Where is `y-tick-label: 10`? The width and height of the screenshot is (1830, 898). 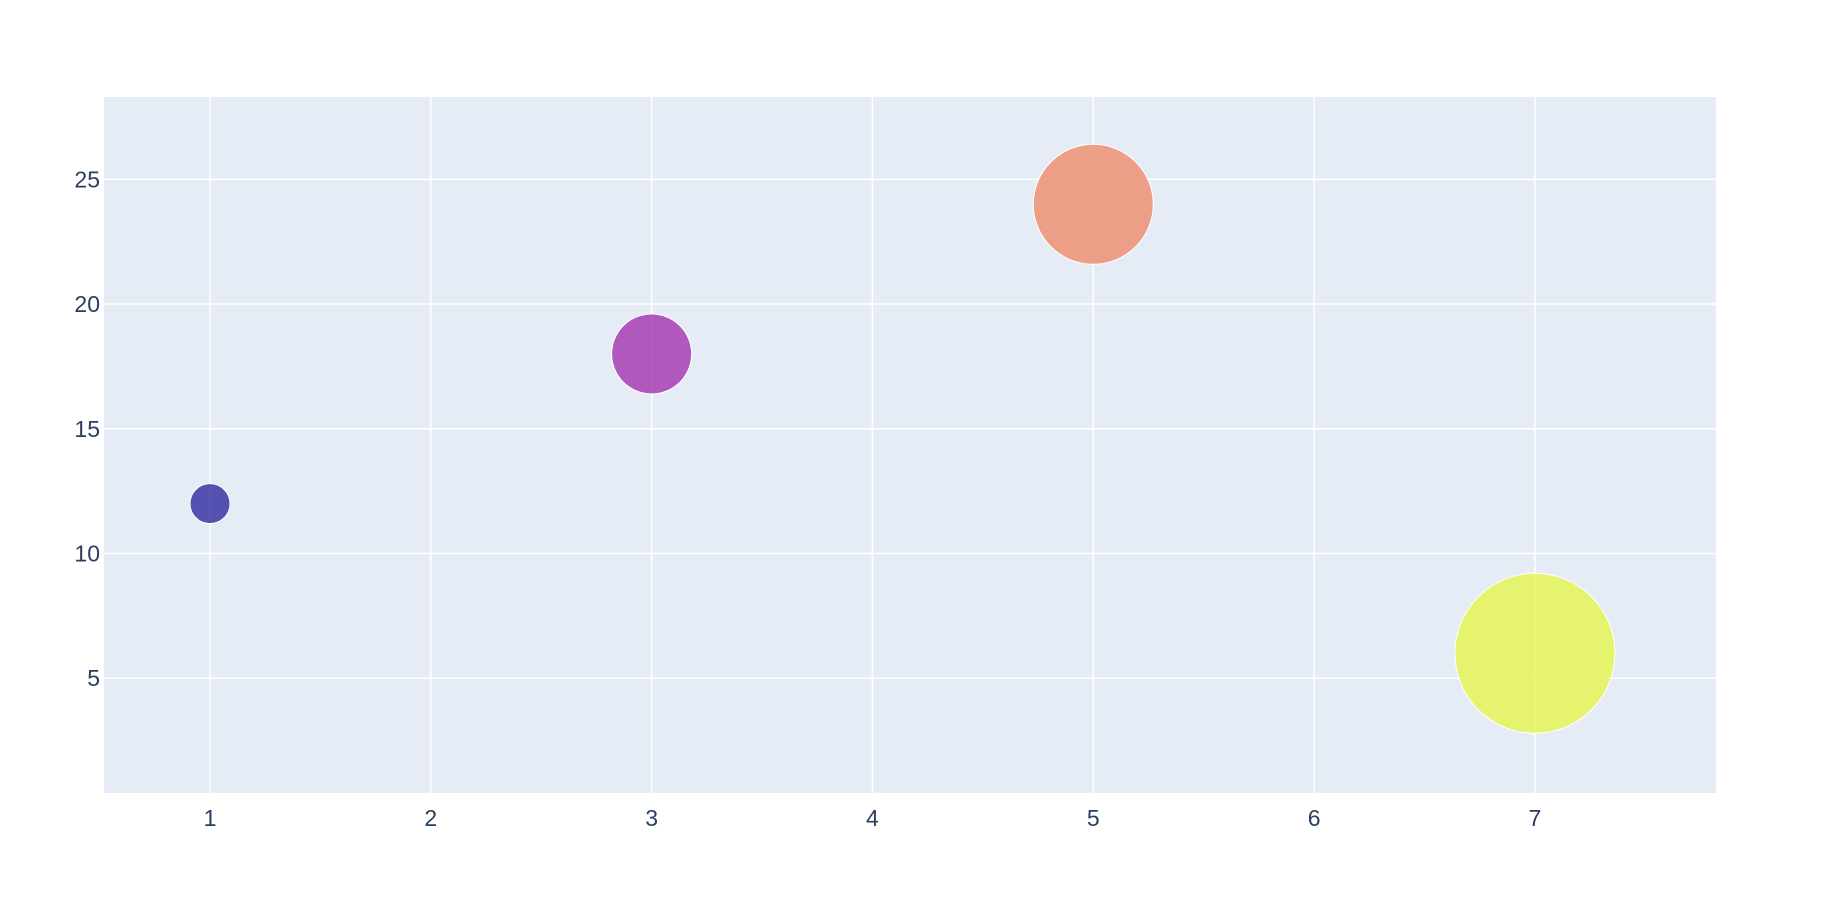
y-tick-label: 10 is located at coordinates (87, 554).